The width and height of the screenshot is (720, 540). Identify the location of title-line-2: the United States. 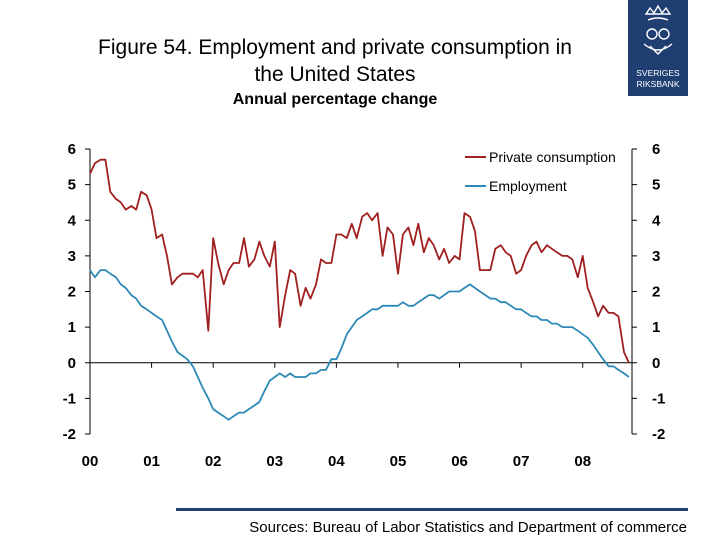
(335, 74).